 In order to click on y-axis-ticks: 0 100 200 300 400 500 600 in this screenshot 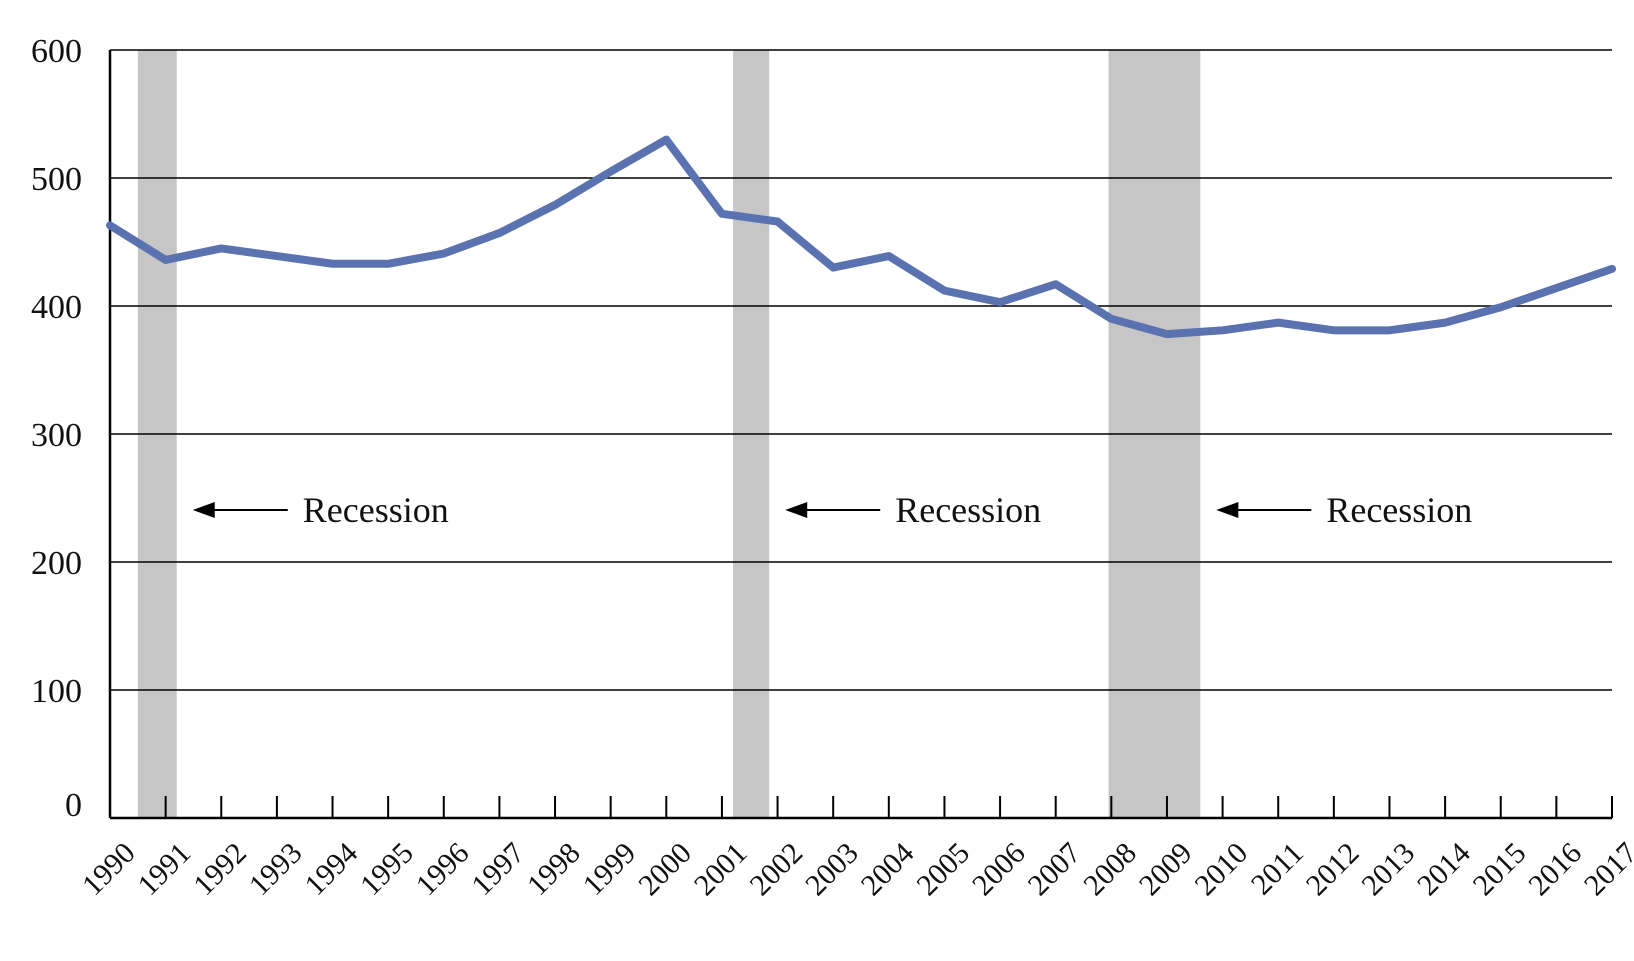, I will do `click(56, 428)`.